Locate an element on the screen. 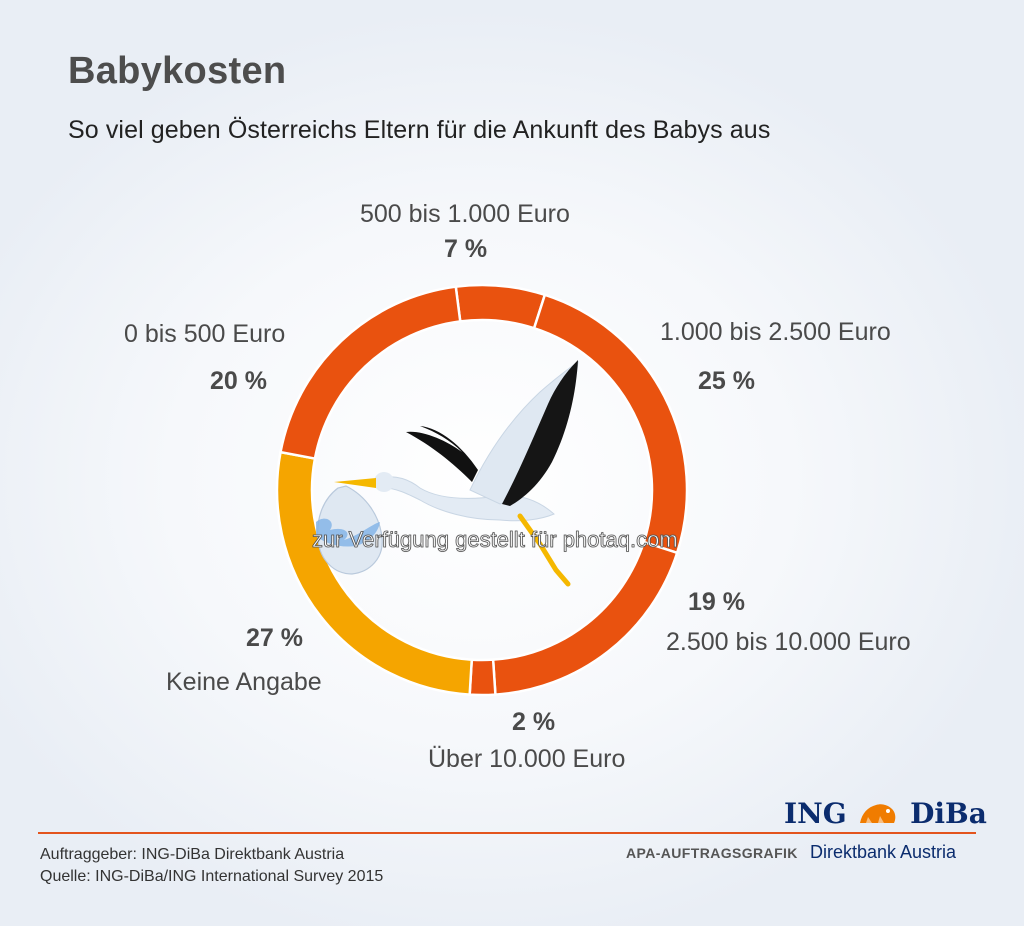 The height and width of the screenshot is (926, 1024). brand-right: DiBa is located at coordinates (948, 813).